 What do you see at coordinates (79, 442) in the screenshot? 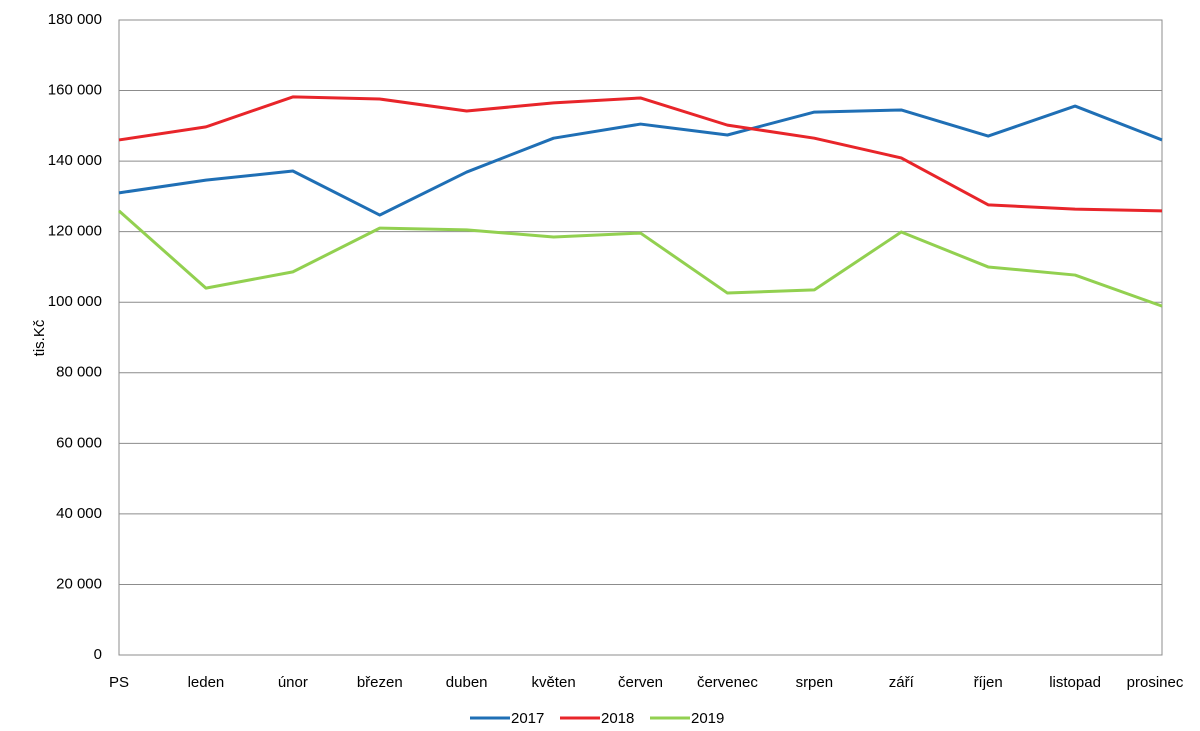
I see `y-tick-label: 60 000` at bounding box center [79, 442].